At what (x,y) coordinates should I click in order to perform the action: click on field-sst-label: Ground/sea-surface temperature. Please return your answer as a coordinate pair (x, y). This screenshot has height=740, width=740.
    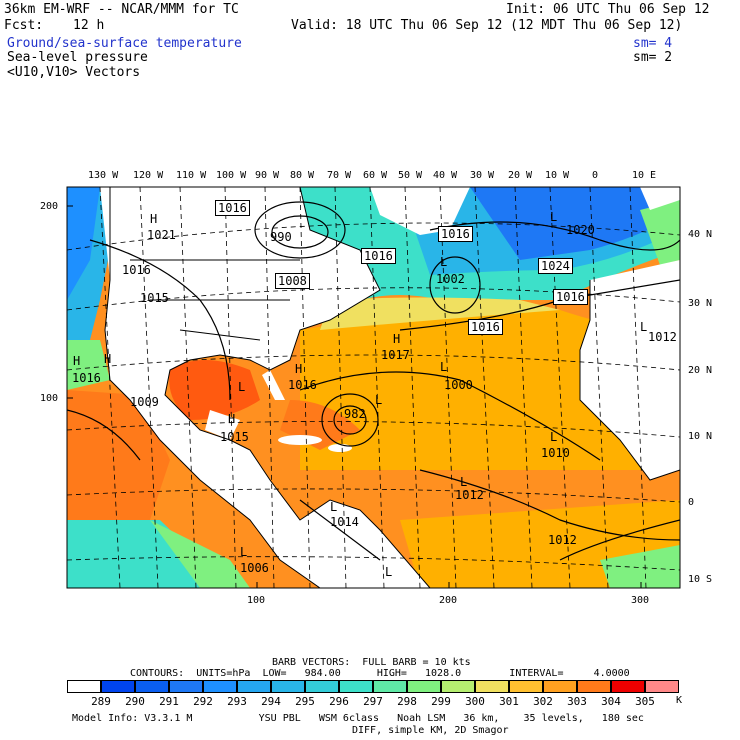
    Looking at the image, I should click on (124, 43).